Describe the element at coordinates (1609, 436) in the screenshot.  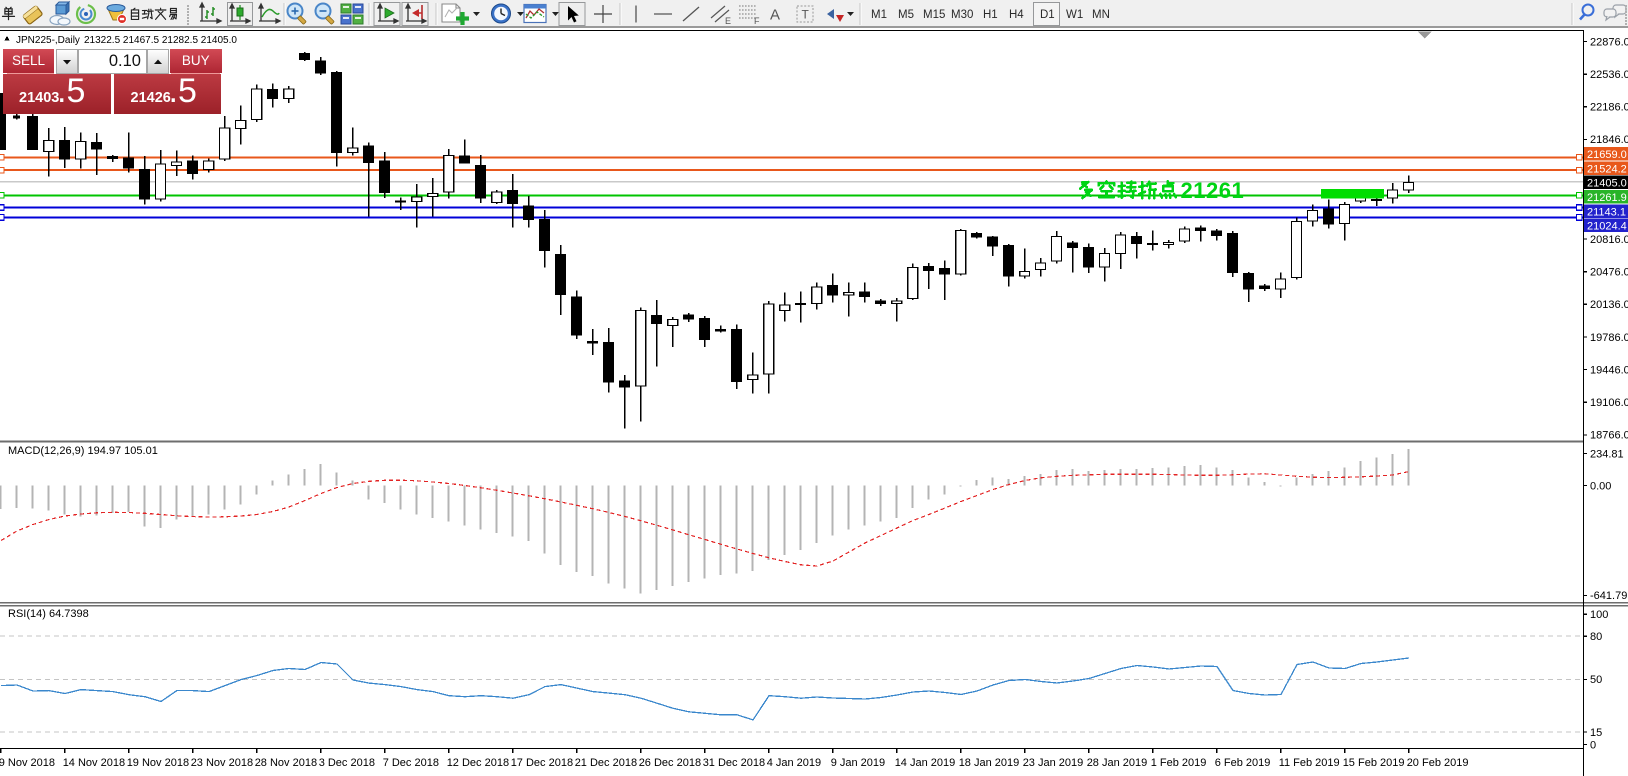
I see `svg-text: 18766.0` at that location.